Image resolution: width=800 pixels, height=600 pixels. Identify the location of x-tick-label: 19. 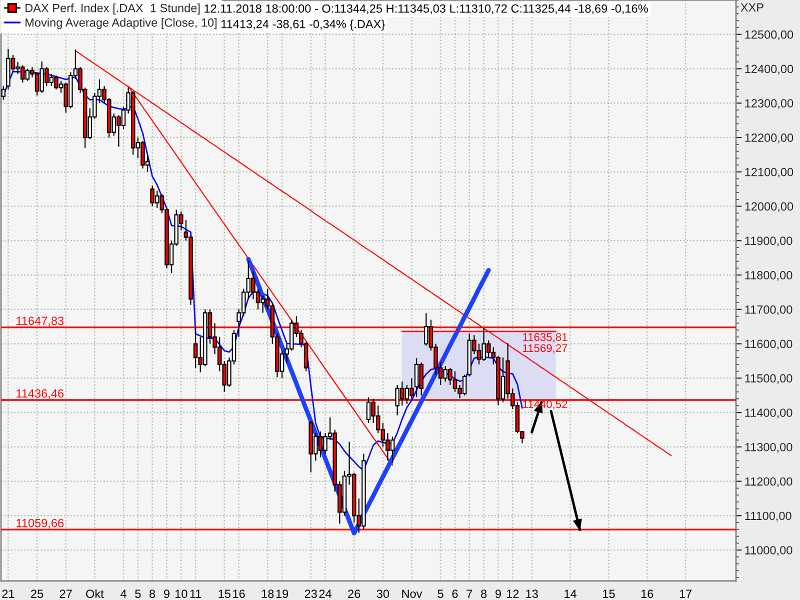
(282, 594).